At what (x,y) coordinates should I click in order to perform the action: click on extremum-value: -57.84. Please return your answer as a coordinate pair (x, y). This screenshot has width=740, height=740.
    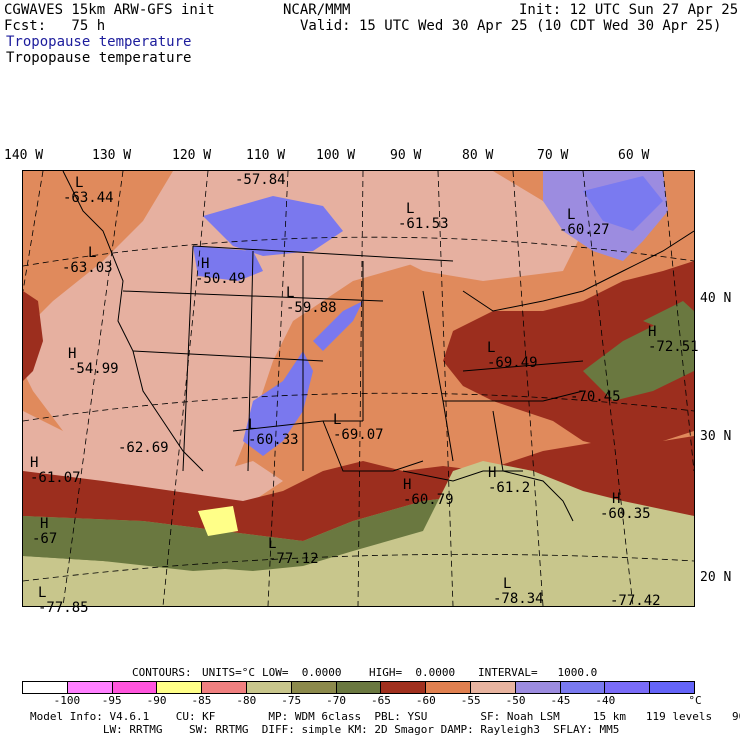
    Looking at the image, I should click on (260, 180).